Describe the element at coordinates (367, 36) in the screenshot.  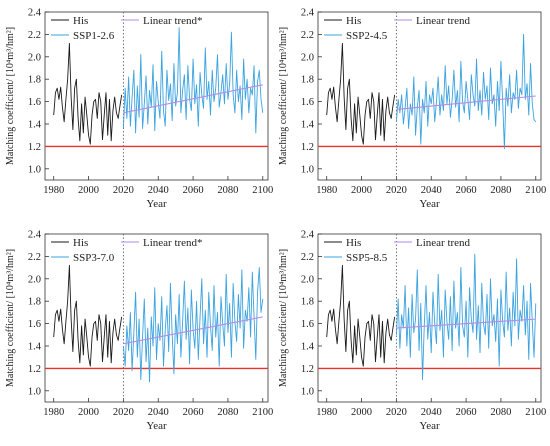
I see `legend-label-ssp: SSP2-4.5` at that location.